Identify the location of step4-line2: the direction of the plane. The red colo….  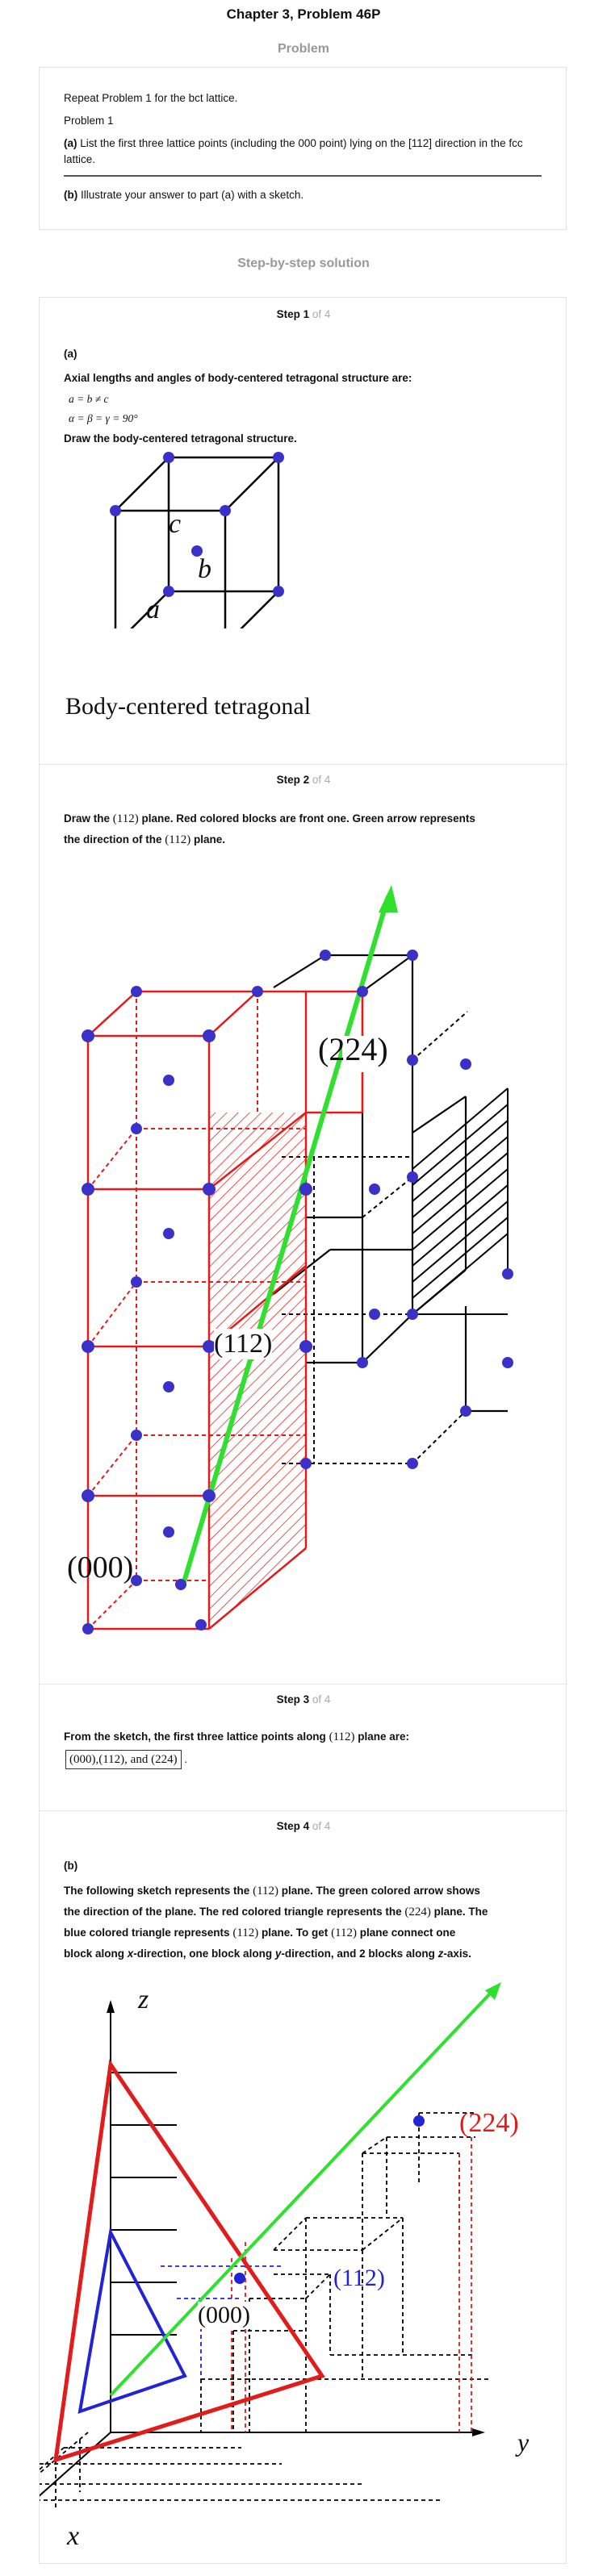
(276, 1913).